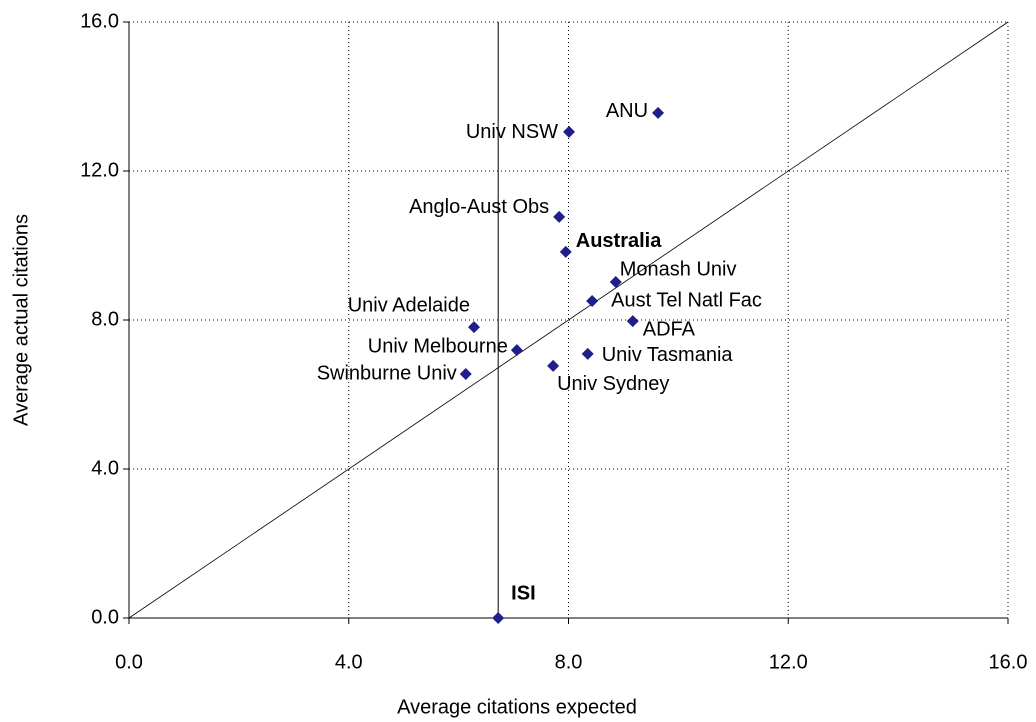 The width and height of the screenshot is (1036, 722). I want to click on point-label: Australia, so click(619, 241).